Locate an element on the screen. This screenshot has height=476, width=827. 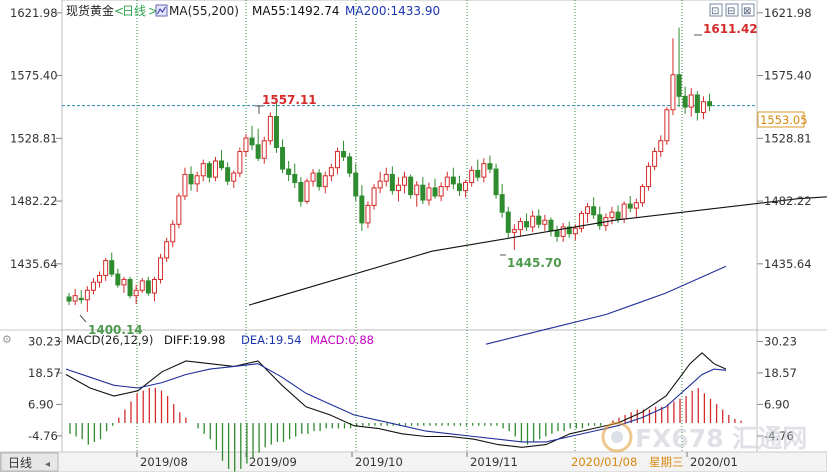
cursor-date: 2020/01/08 is located at coordinates (604, 462).